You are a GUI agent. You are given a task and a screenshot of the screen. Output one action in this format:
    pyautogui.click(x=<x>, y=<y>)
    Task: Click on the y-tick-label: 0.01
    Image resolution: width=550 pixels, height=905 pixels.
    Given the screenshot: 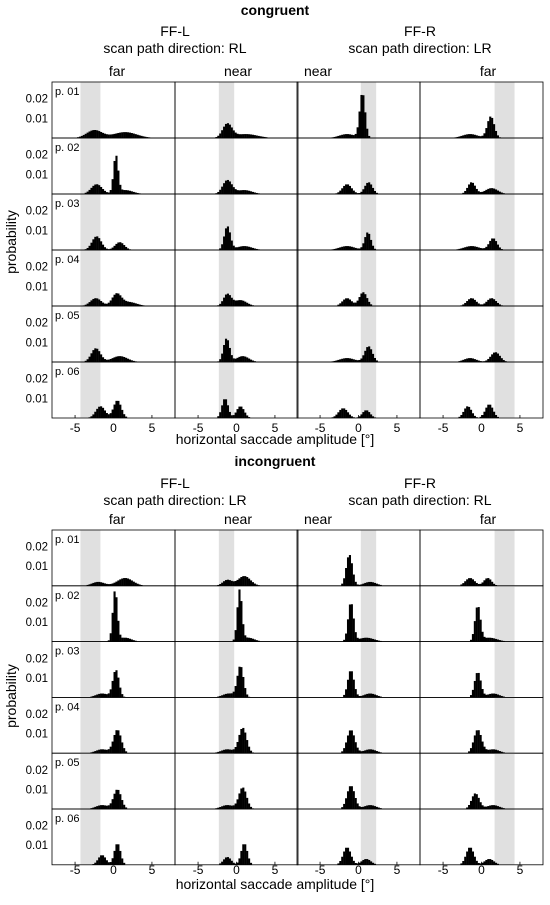 What is the action you would take?
    pyautogui.click(x=37, y=287)
    